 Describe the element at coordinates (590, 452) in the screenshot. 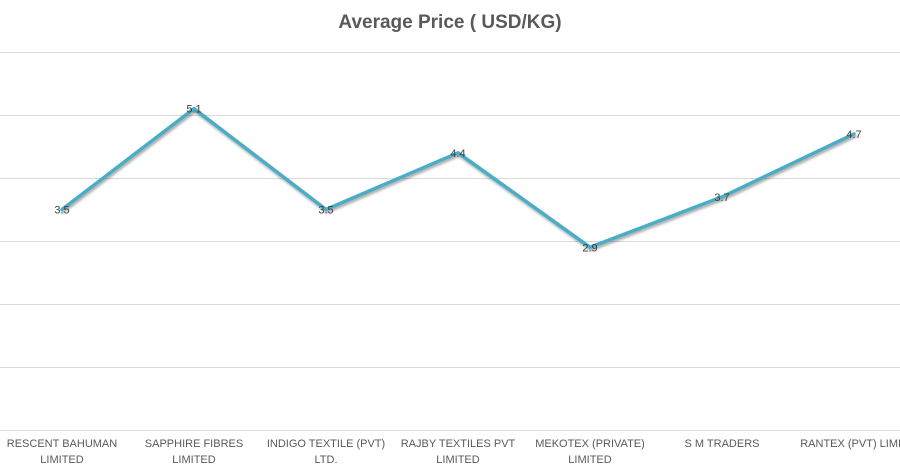

I see `x-tick-label: MEKOTEX (PRIVATE) LIMITED` at that location.